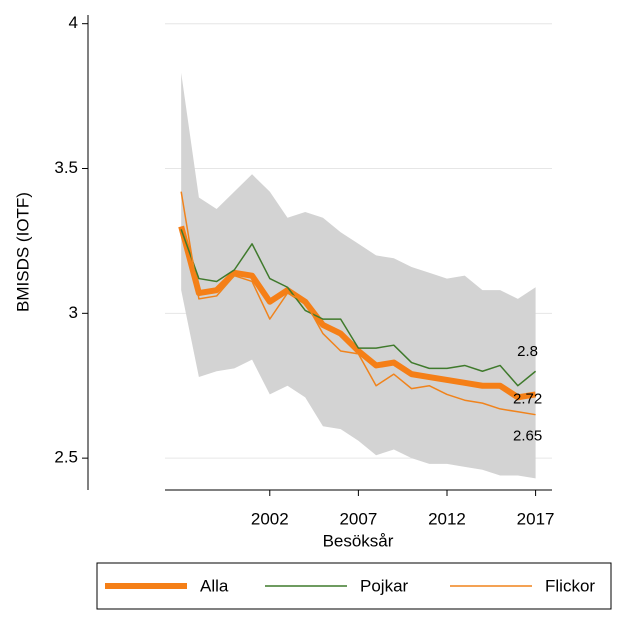 The image size is (630, 621). Describe the element at coordinates (73, 312) in the screenshot. I see `y-tick-label: 3` at that location.